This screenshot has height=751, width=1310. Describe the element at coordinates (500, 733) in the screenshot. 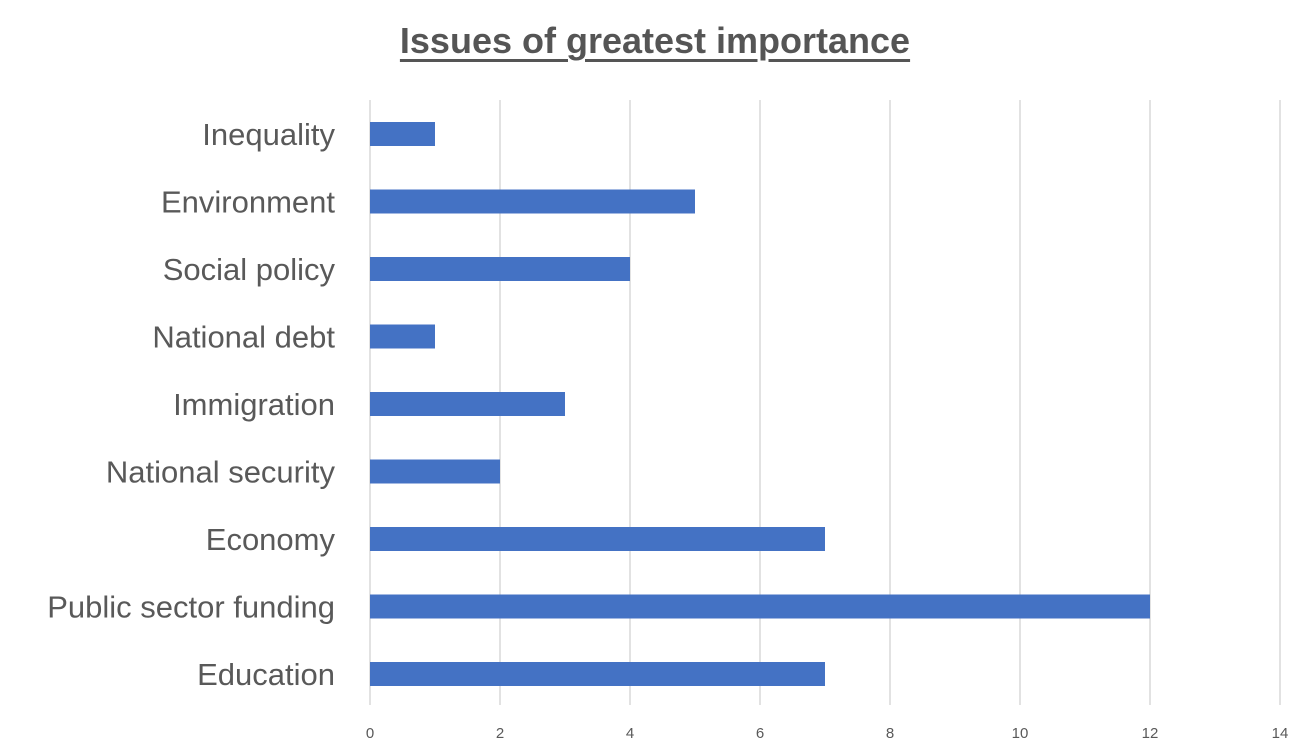

I see `x-tick-label: 2` at that location.